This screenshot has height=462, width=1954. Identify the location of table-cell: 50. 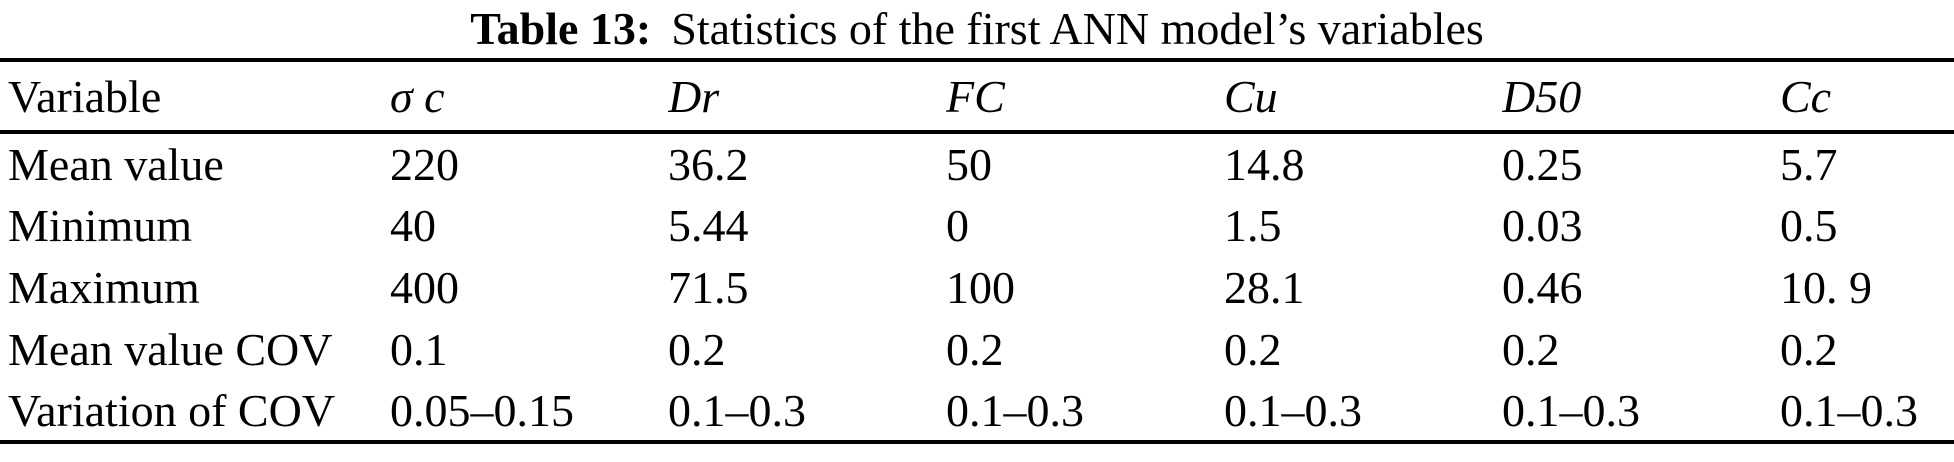
(969, 164).